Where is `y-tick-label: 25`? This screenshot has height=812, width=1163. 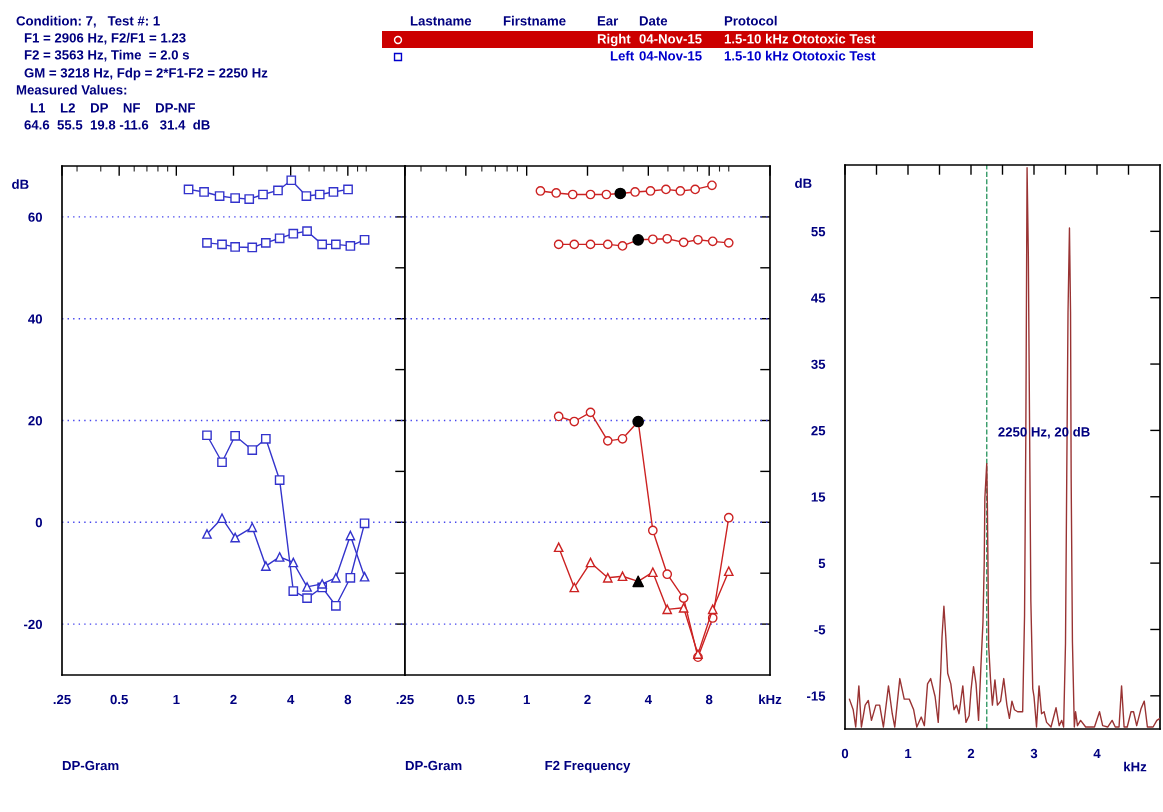 y-tick-label: 25 is located at coordinates (818, 430).